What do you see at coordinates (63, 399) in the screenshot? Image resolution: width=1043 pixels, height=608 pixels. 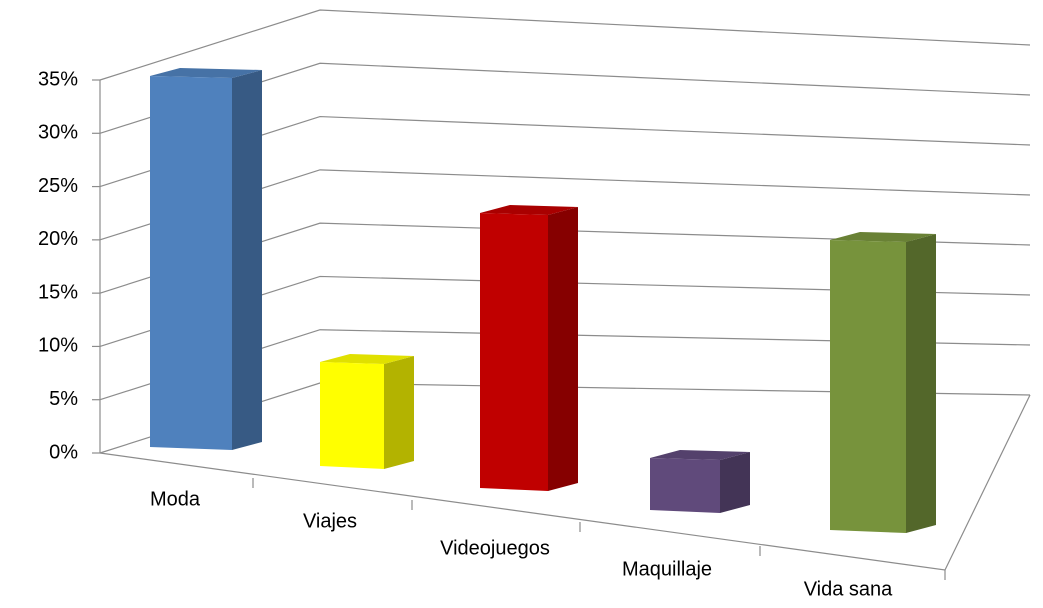 I see `y-tick-label: 5%` at bounding box center [63, 399].